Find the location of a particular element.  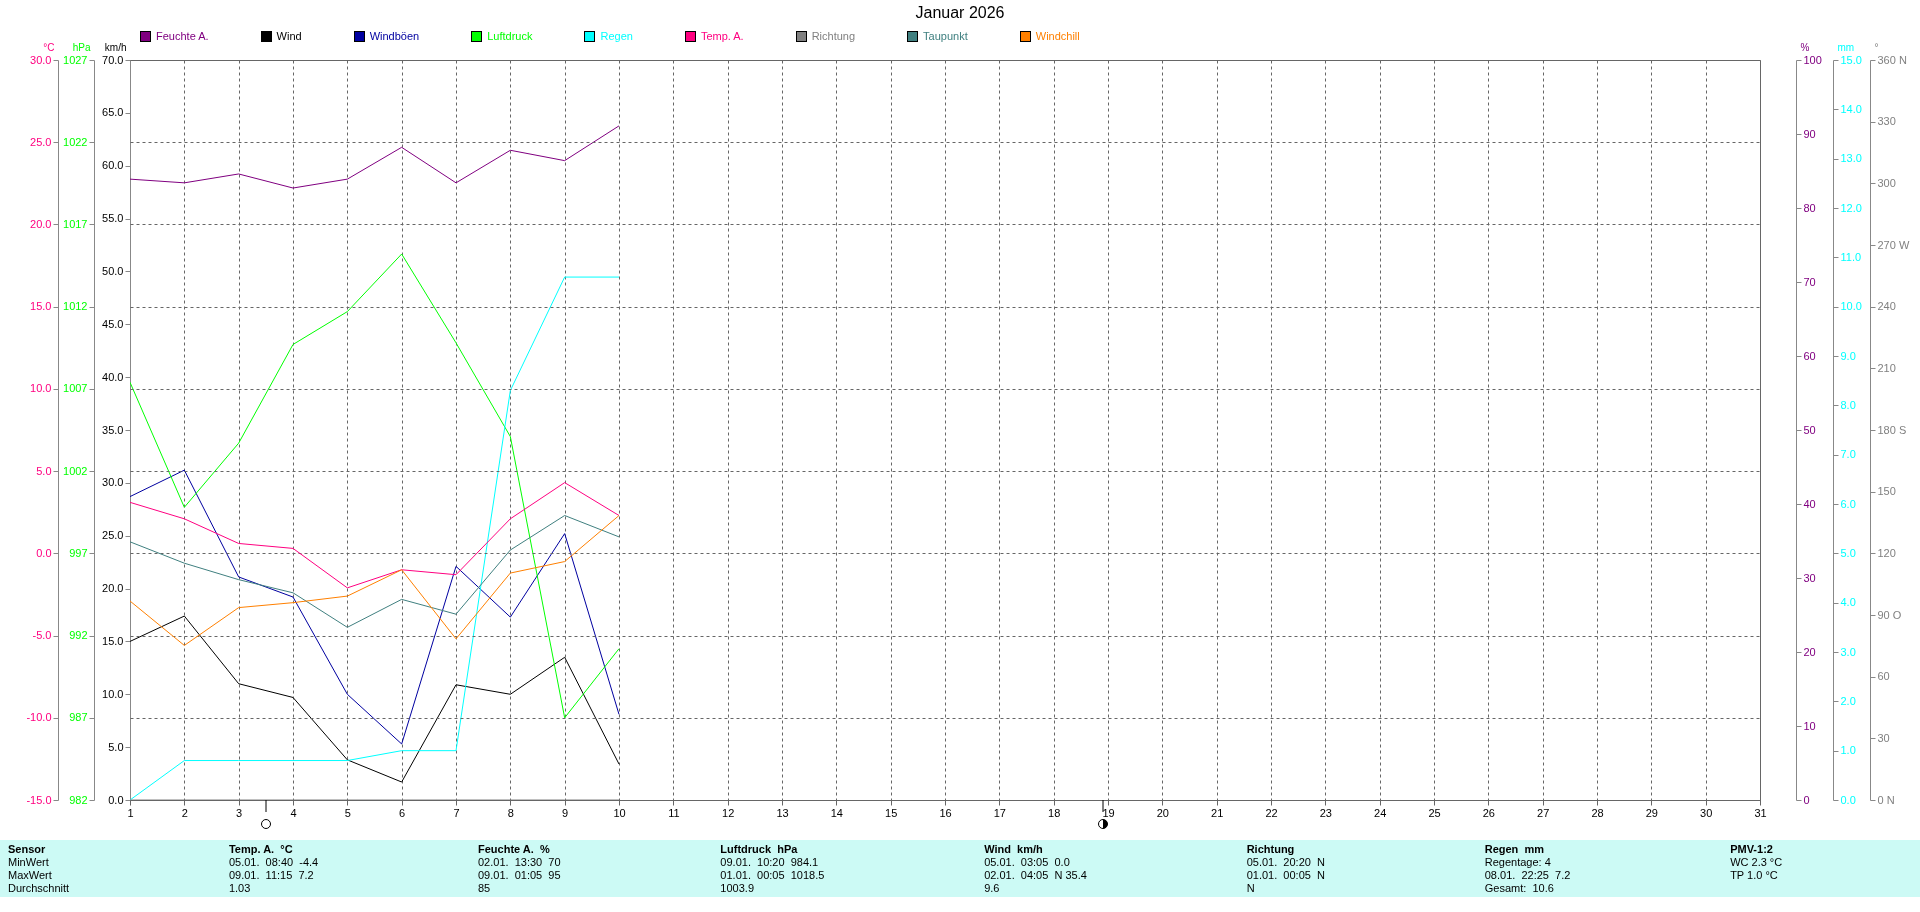

x-tick-label: 15 is located at coordinates (891, 812).